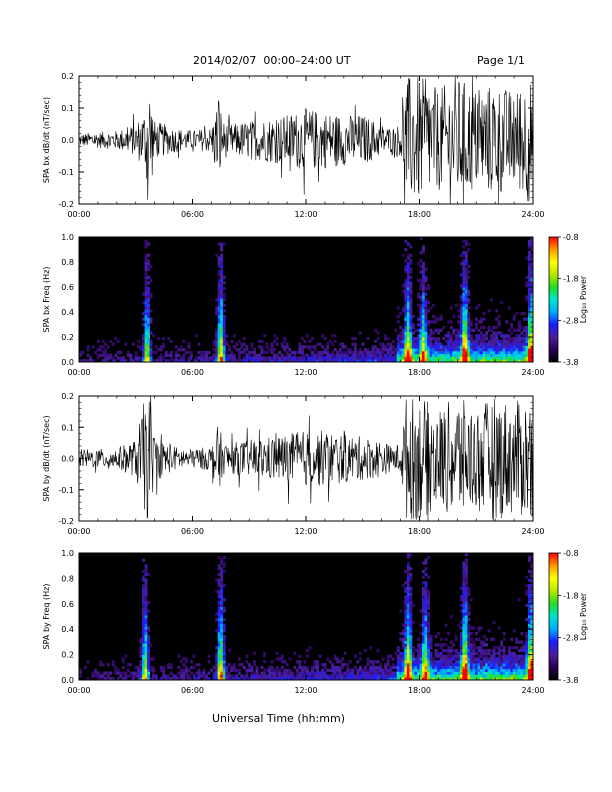 The width and height of the screenshot is (612, 792). Describe the element at coordinates (192, 531) in the screenshot. I see `x-tick-label: 06:00` at that location.